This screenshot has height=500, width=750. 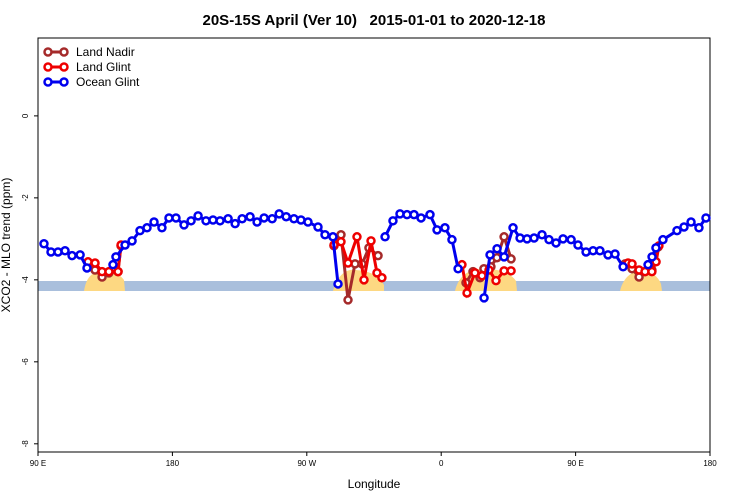 I want to click on x-axis-label: Longitude, so click(x=374, y=484).